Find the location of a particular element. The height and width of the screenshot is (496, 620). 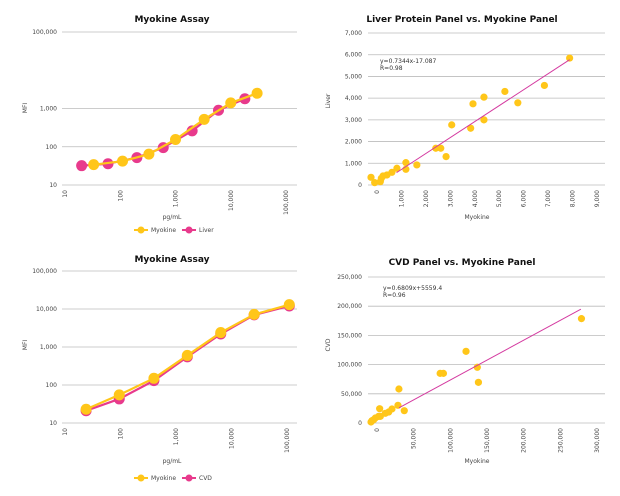

chart-title: CVD Panel vs. Myokine Panel is located at coordinates (462, 263).